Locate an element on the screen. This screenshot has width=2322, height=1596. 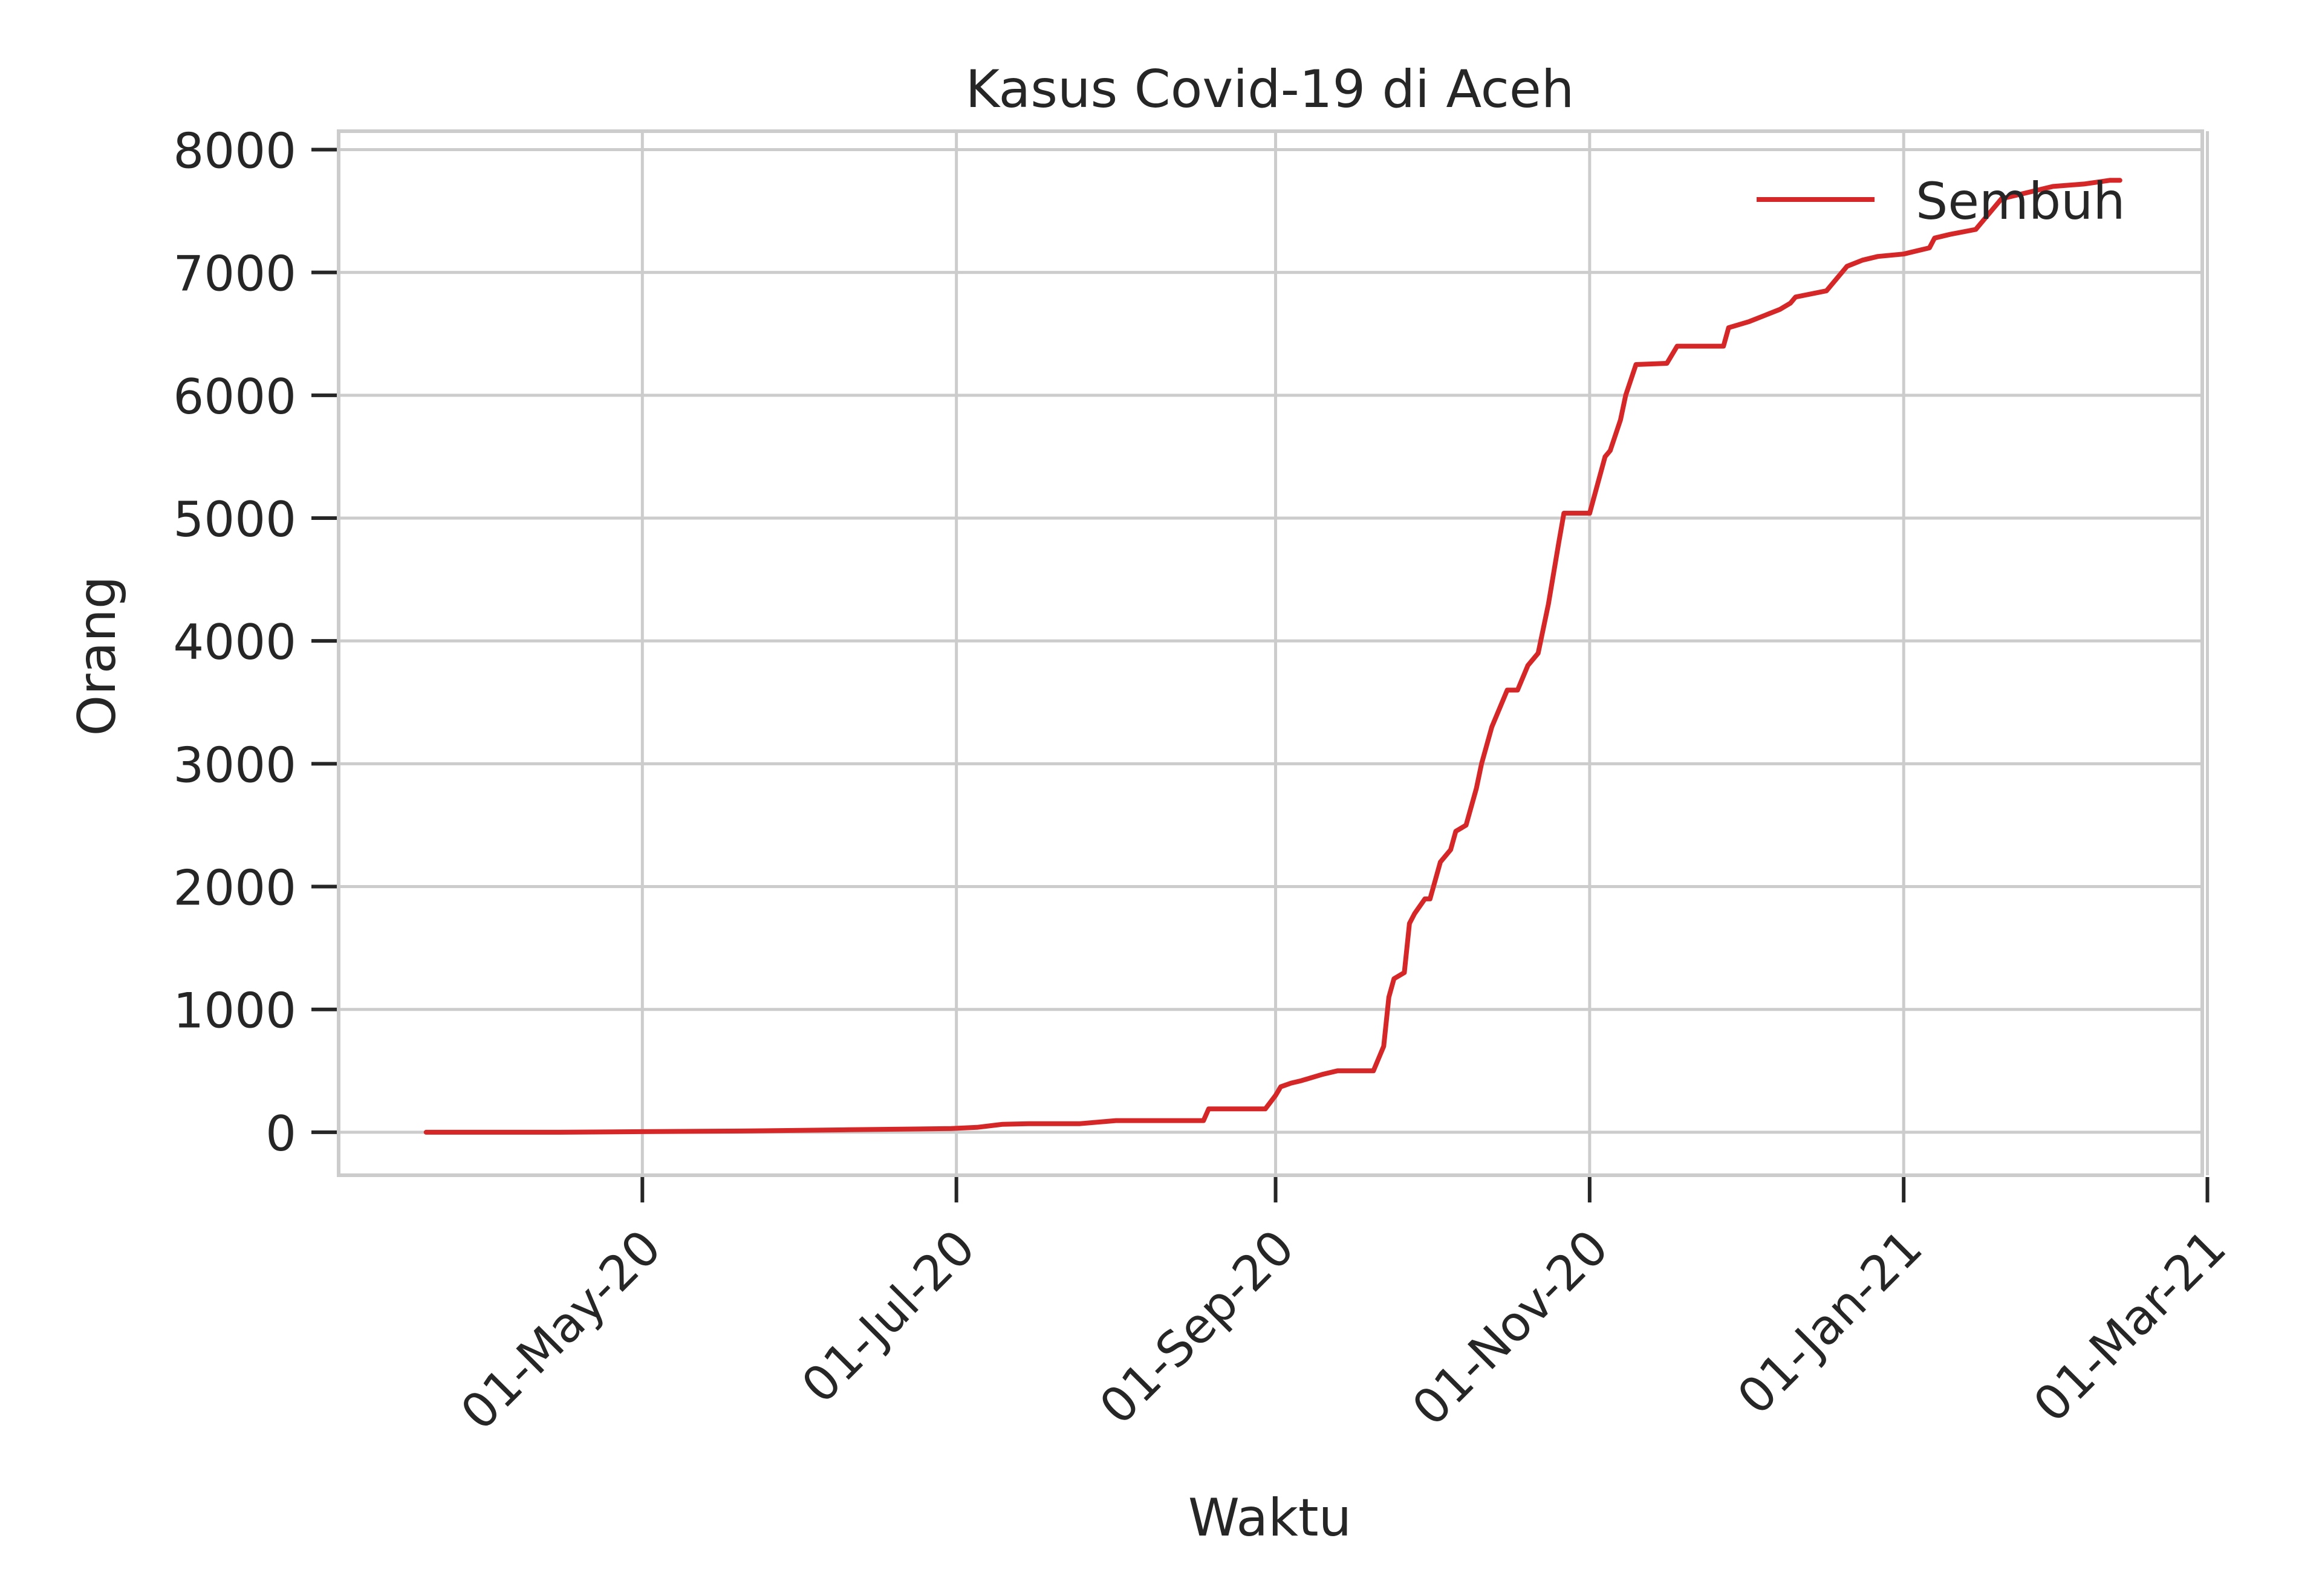
x-tick-label-4: 01-Jan-21 is located at coordinates (1830, 1322).